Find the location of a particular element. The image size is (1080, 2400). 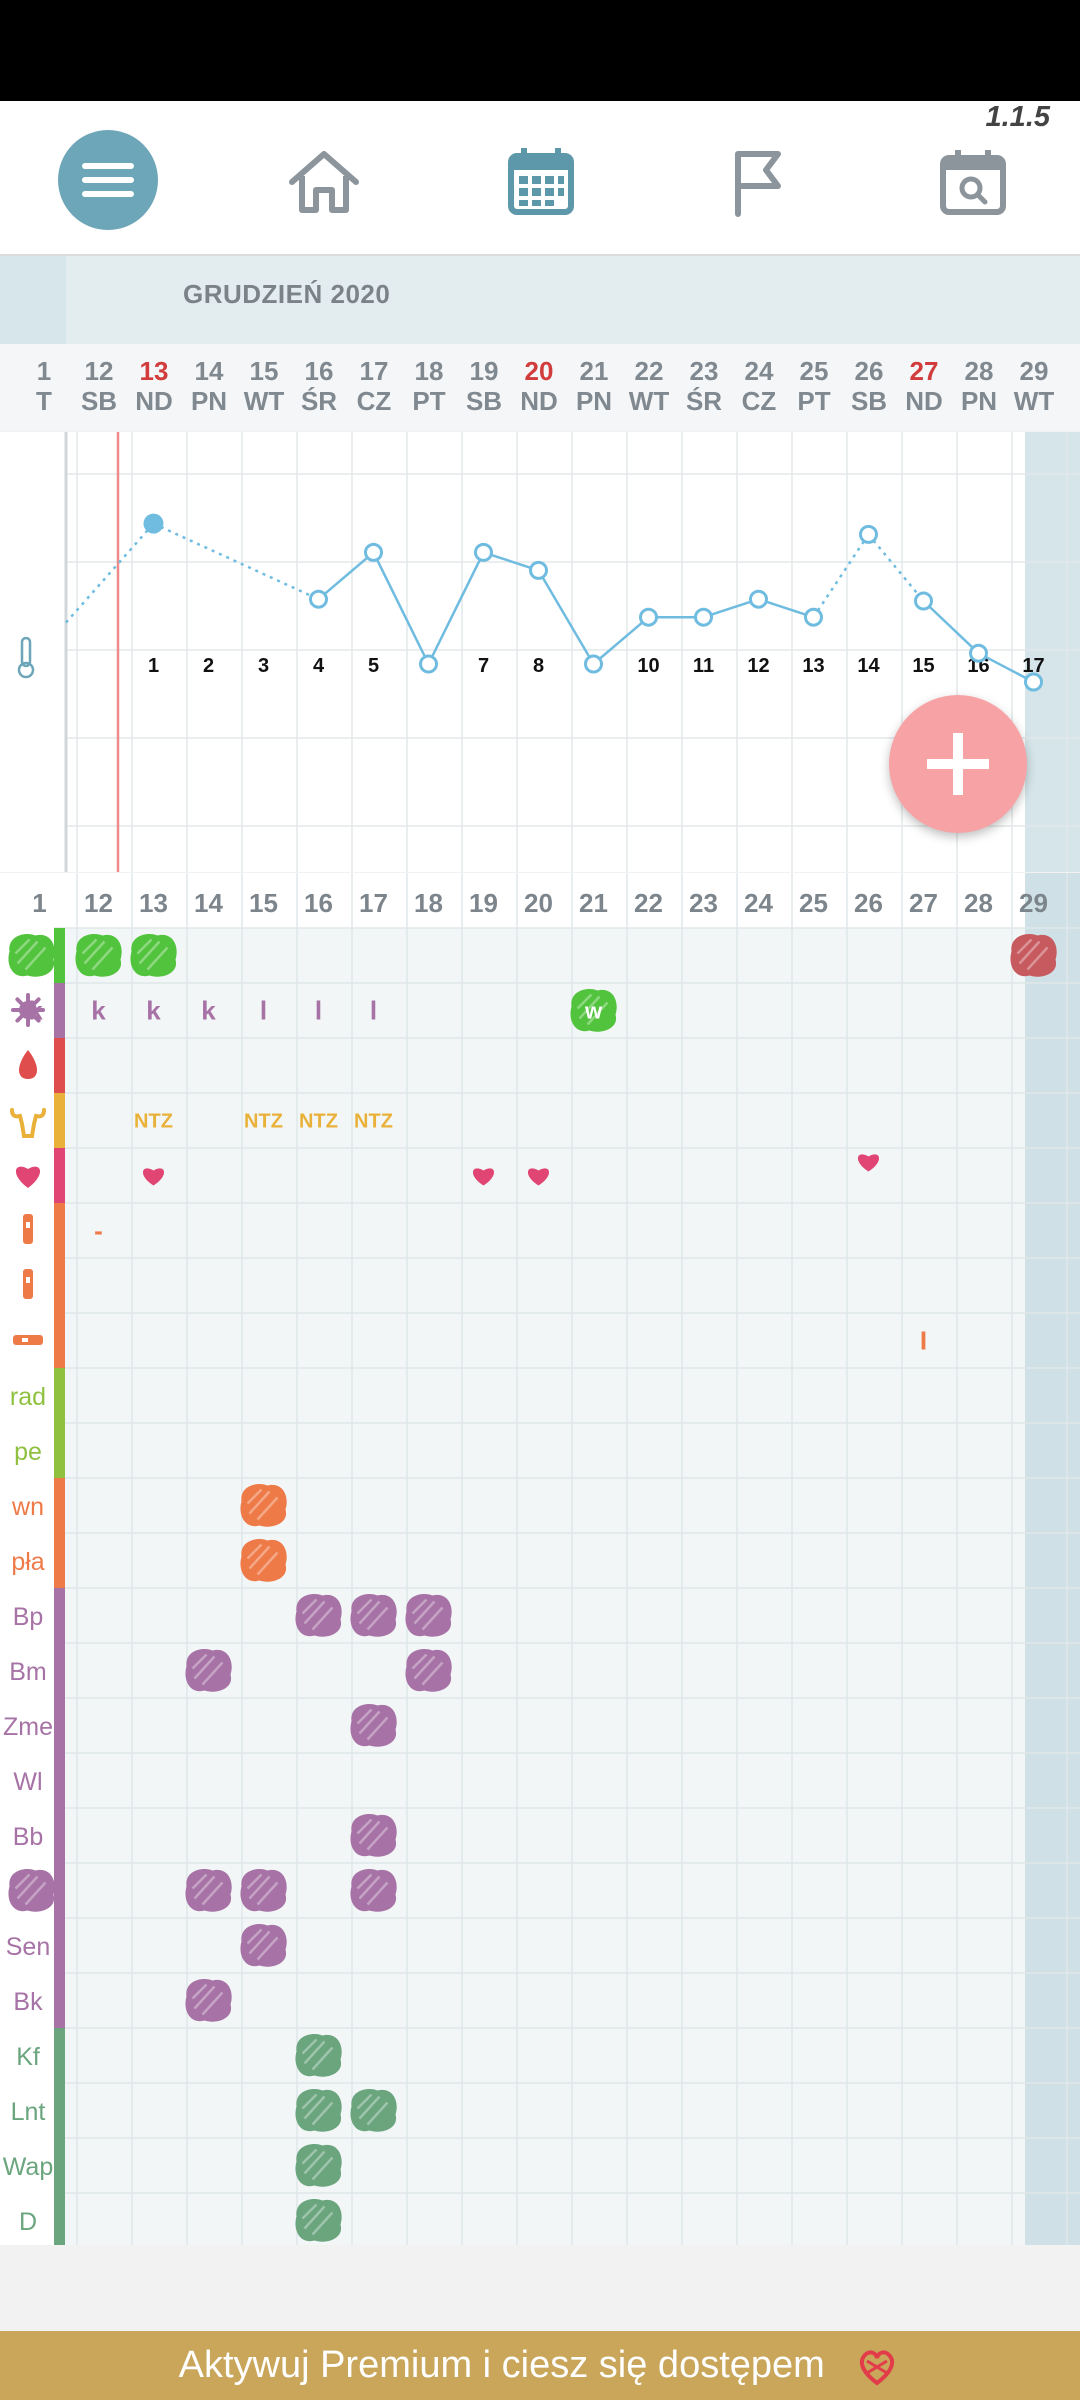

day-header-17: 17 CZ is located at coordinates (374, 386).